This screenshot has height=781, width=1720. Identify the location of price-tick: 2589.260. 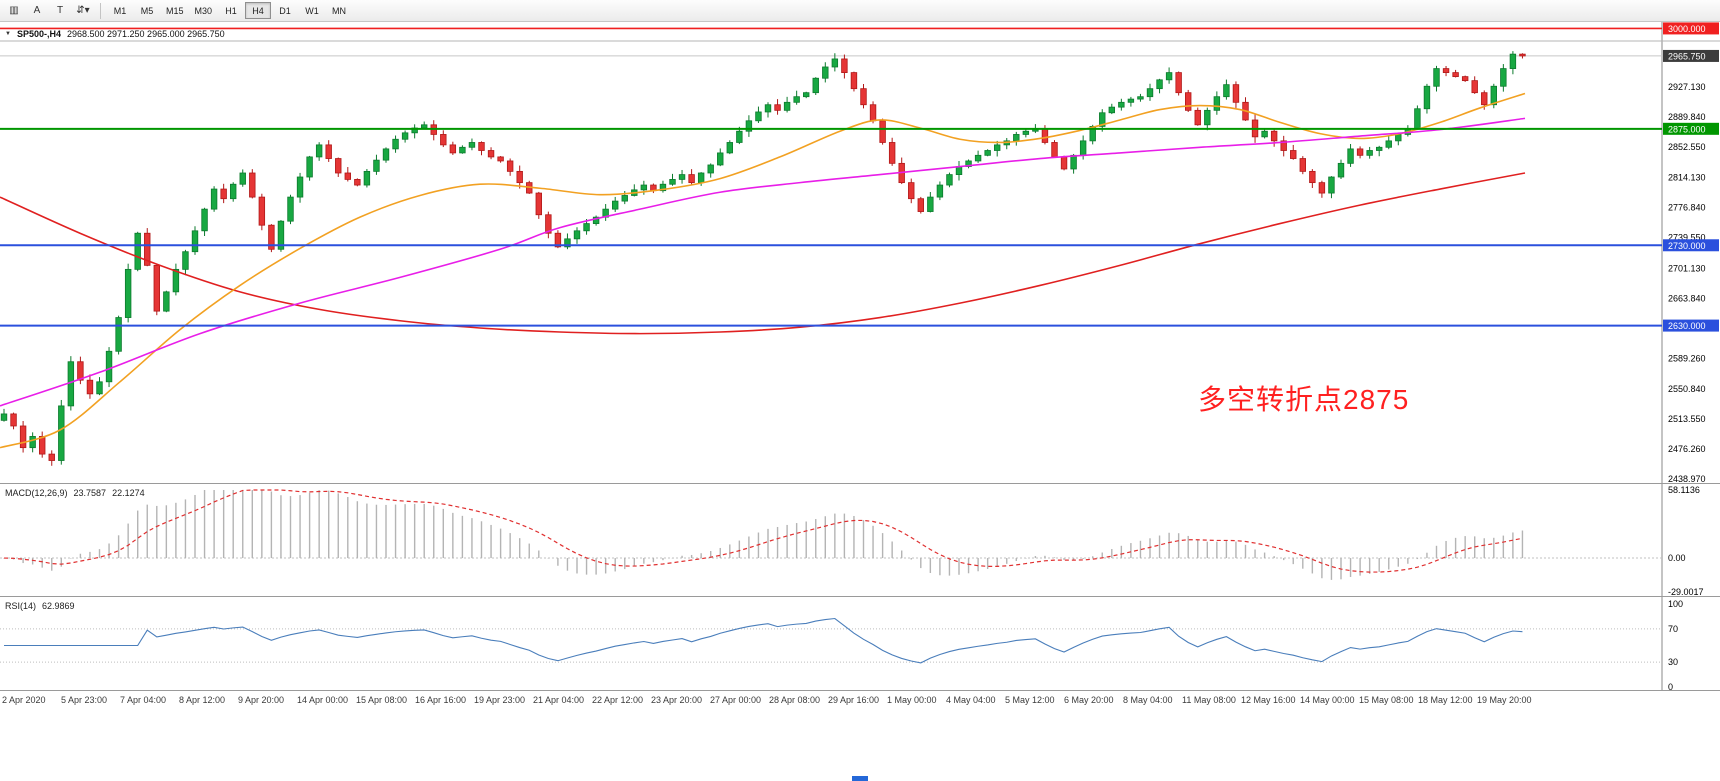
(1687, 358).